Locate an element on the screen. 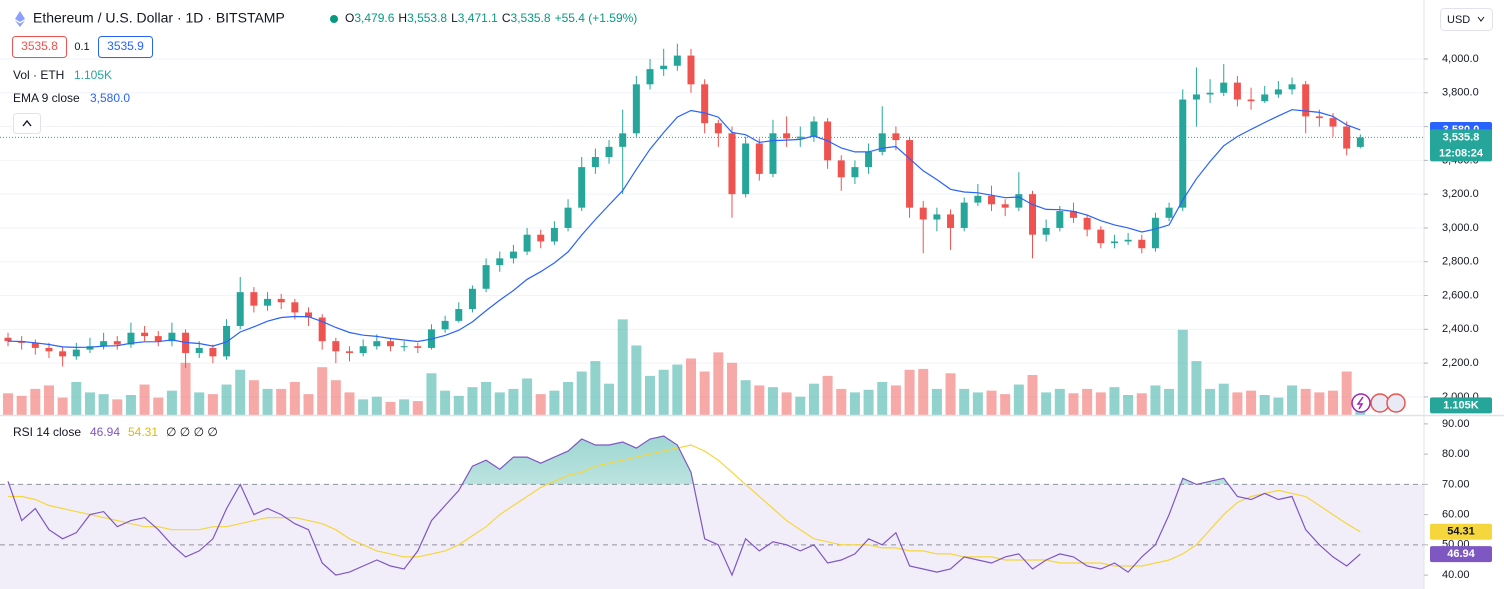 The height and width of the screenshot is (589, 1504). rsi-badge is located at coordinates (1461, 554).